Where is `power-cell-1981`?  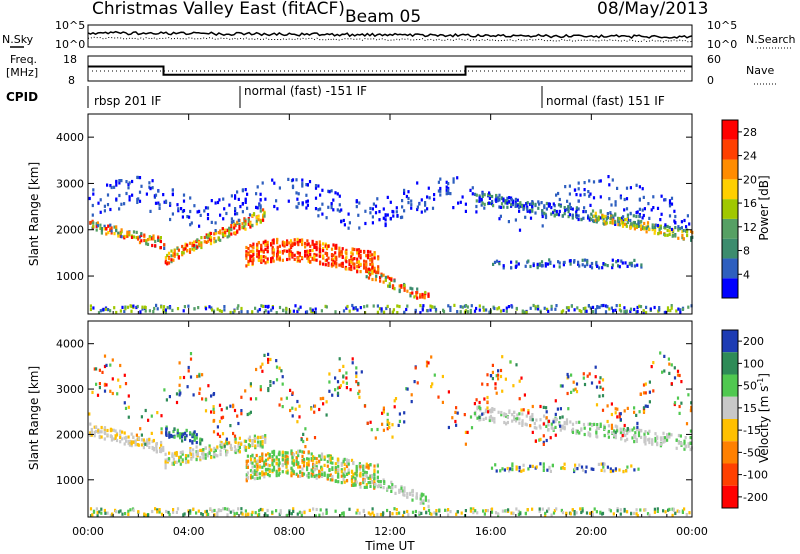
power-cell-1981 is located at coordinates (659, 308).